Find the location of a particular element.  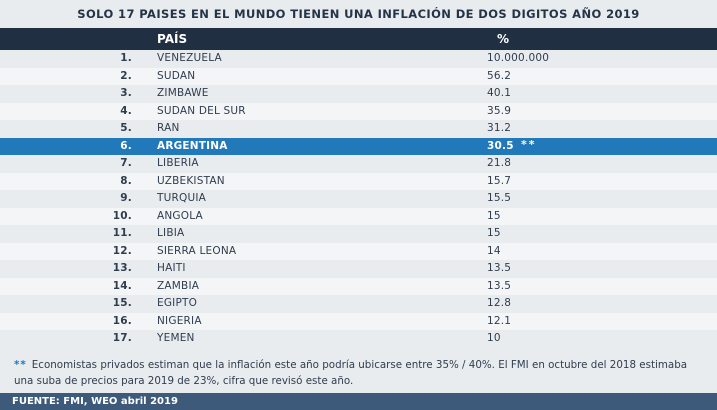

country-cell: YEMEN is located at coordinates (176, 338).